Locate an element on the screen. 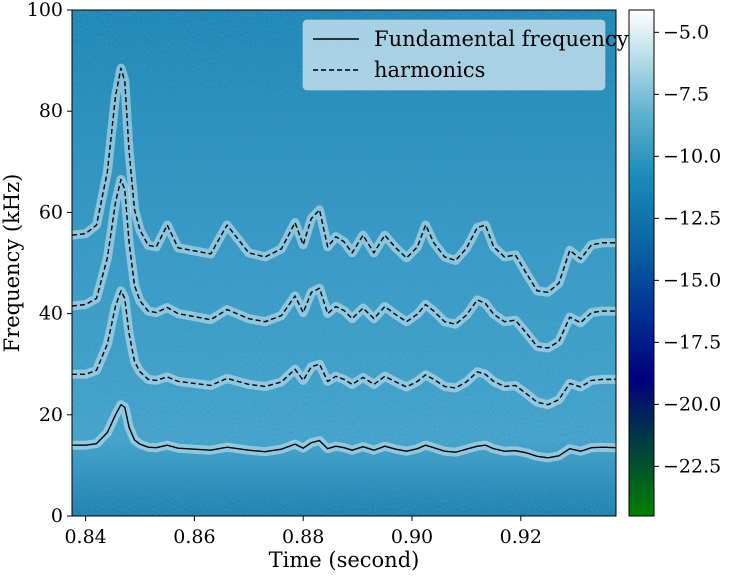 This screenshot has height=581, width=732. colorbar-tick-label: −5.0 is located at coordinates (686, 32).